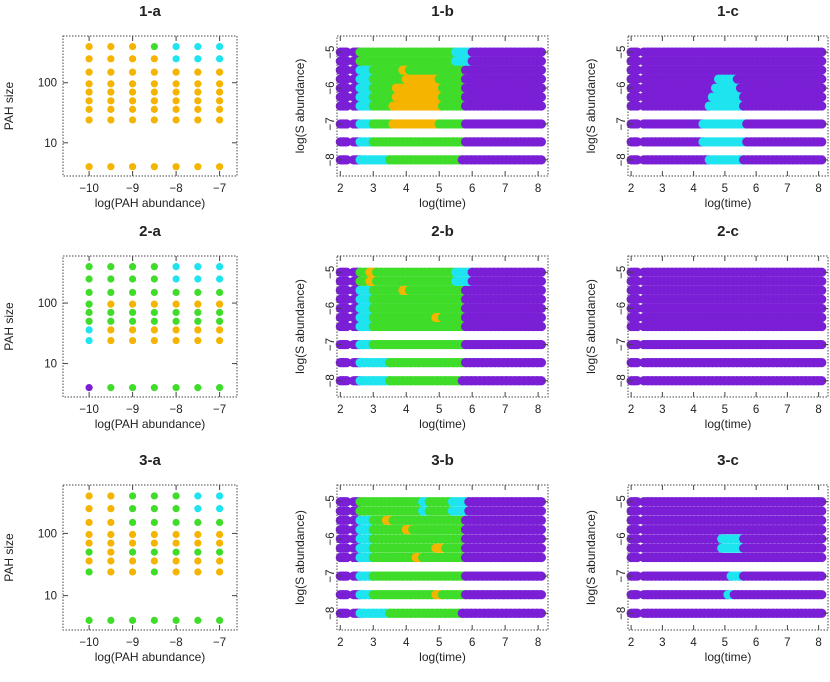  I want to click on panel-title: 2-a, so click(150, 231).